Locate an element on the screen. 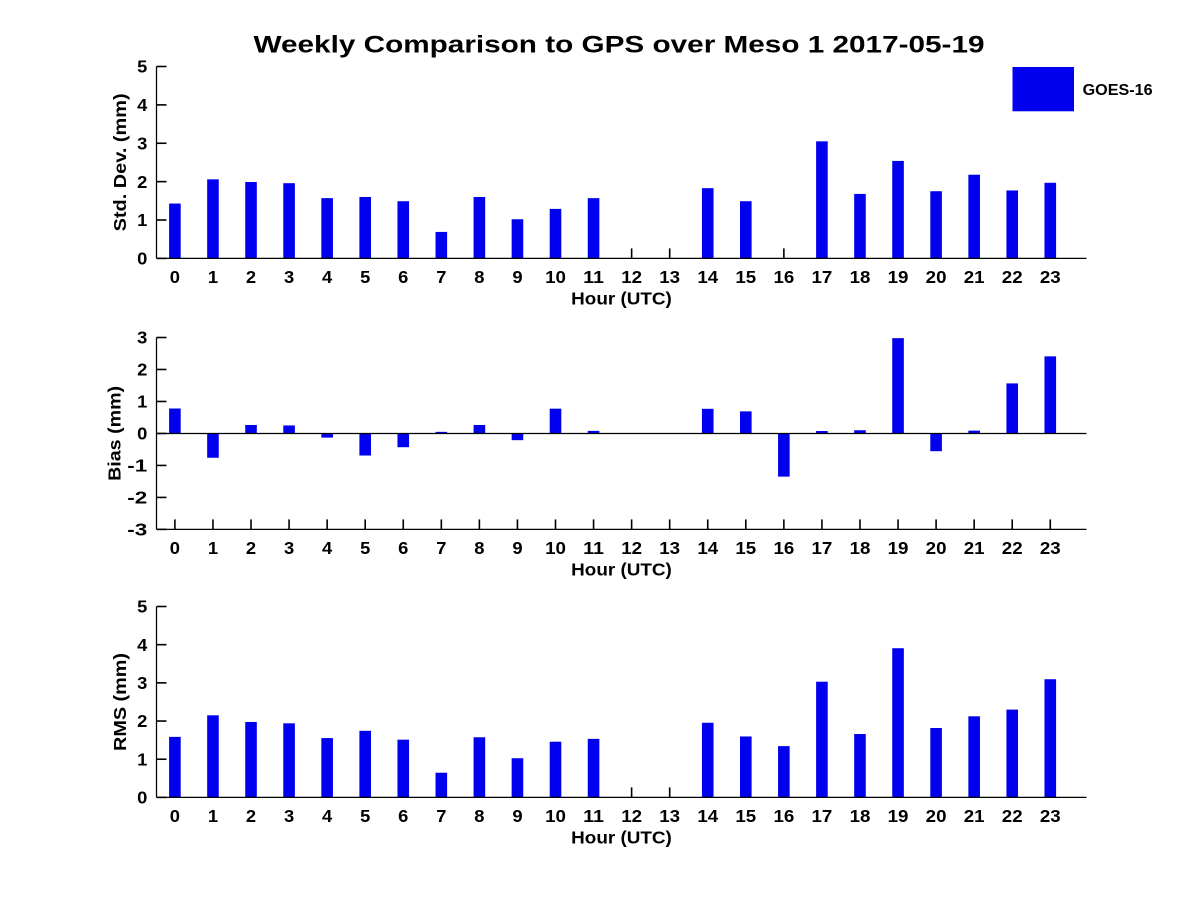  svg-text: Std. Dev. (mm) is located at coordinates (120, 162).